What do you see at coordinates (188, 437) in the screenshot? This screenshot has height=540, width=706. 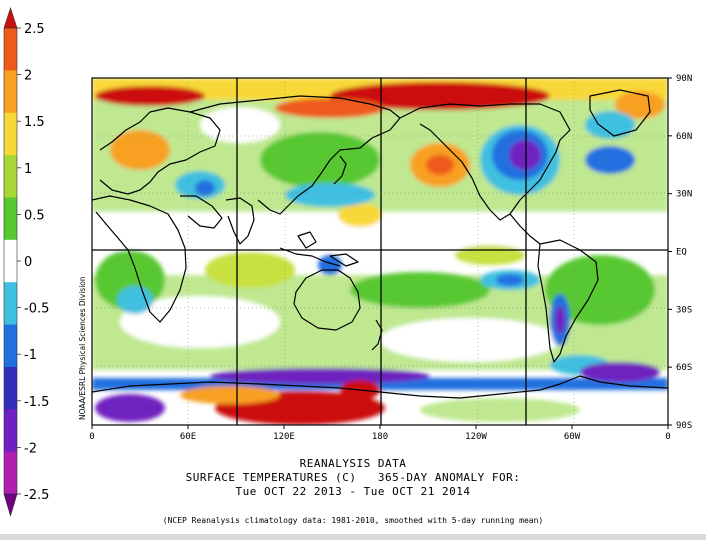 I see `lon-label: 60E` at bounding box center [188, 437].